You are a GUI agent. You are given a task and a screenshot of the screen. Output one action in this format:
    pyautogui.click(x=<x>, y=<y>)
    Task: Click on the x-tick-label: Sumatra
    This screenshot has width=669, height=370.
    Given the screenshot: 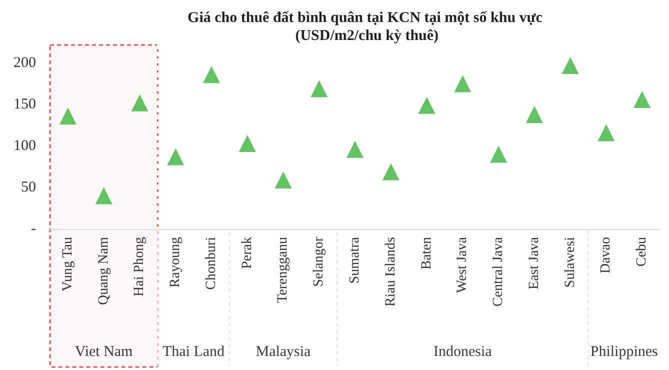 What is the action you would take?
    pyautogui.click(x=355, y=260)
    